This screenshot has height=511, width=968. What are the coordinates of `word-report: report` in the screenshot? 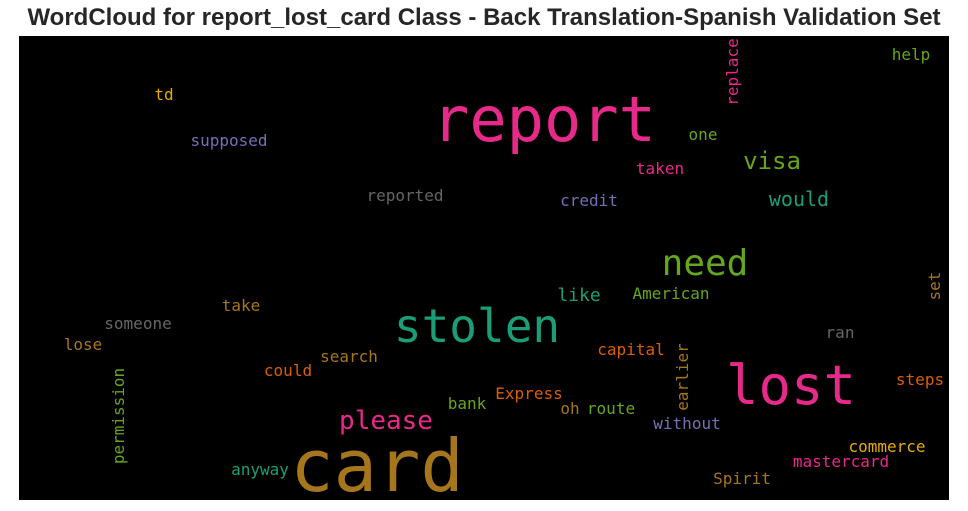 It's located at (544, 119).